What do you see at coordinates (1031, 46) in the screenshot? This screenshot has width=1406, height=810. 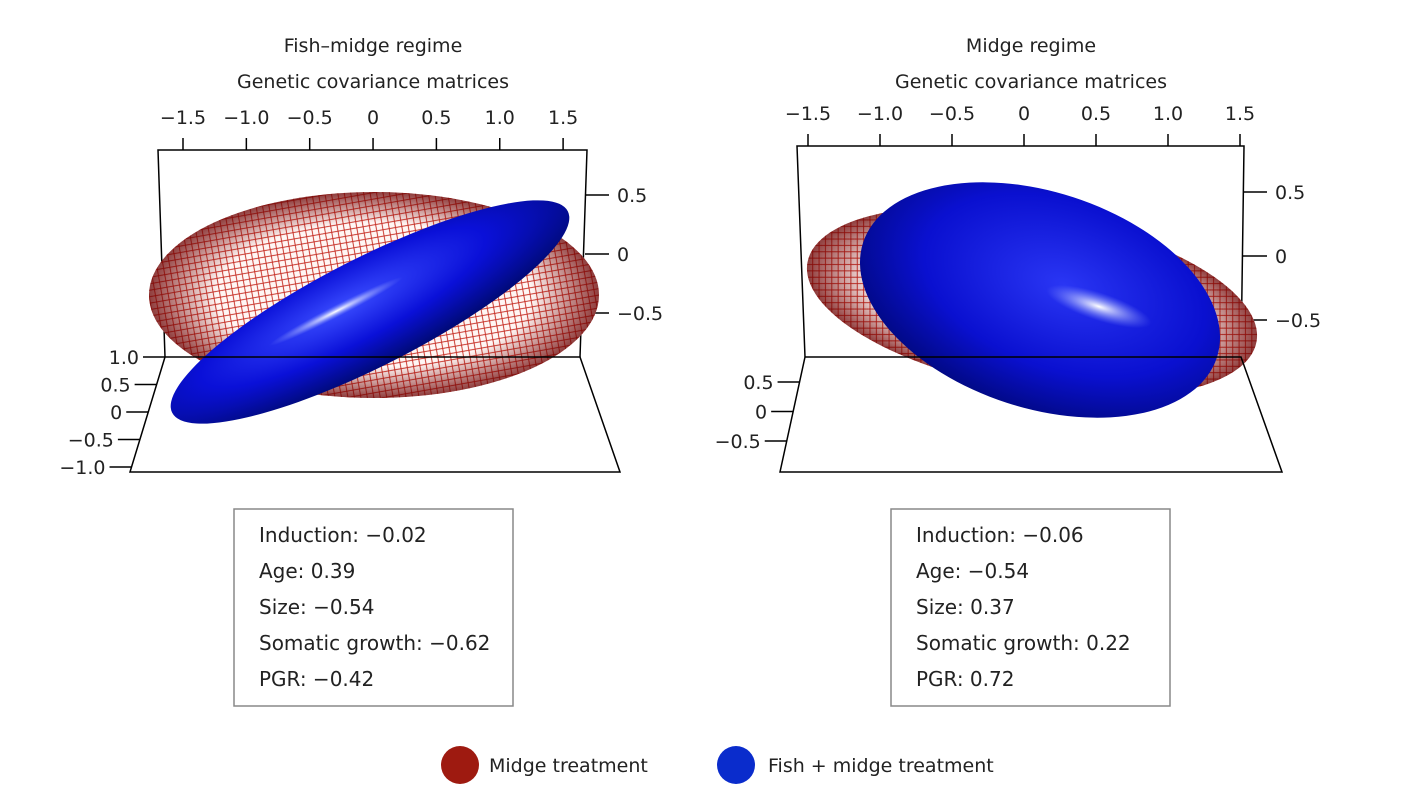 I see `panel-title: Midge regime` at bounding box center [1031, 46].